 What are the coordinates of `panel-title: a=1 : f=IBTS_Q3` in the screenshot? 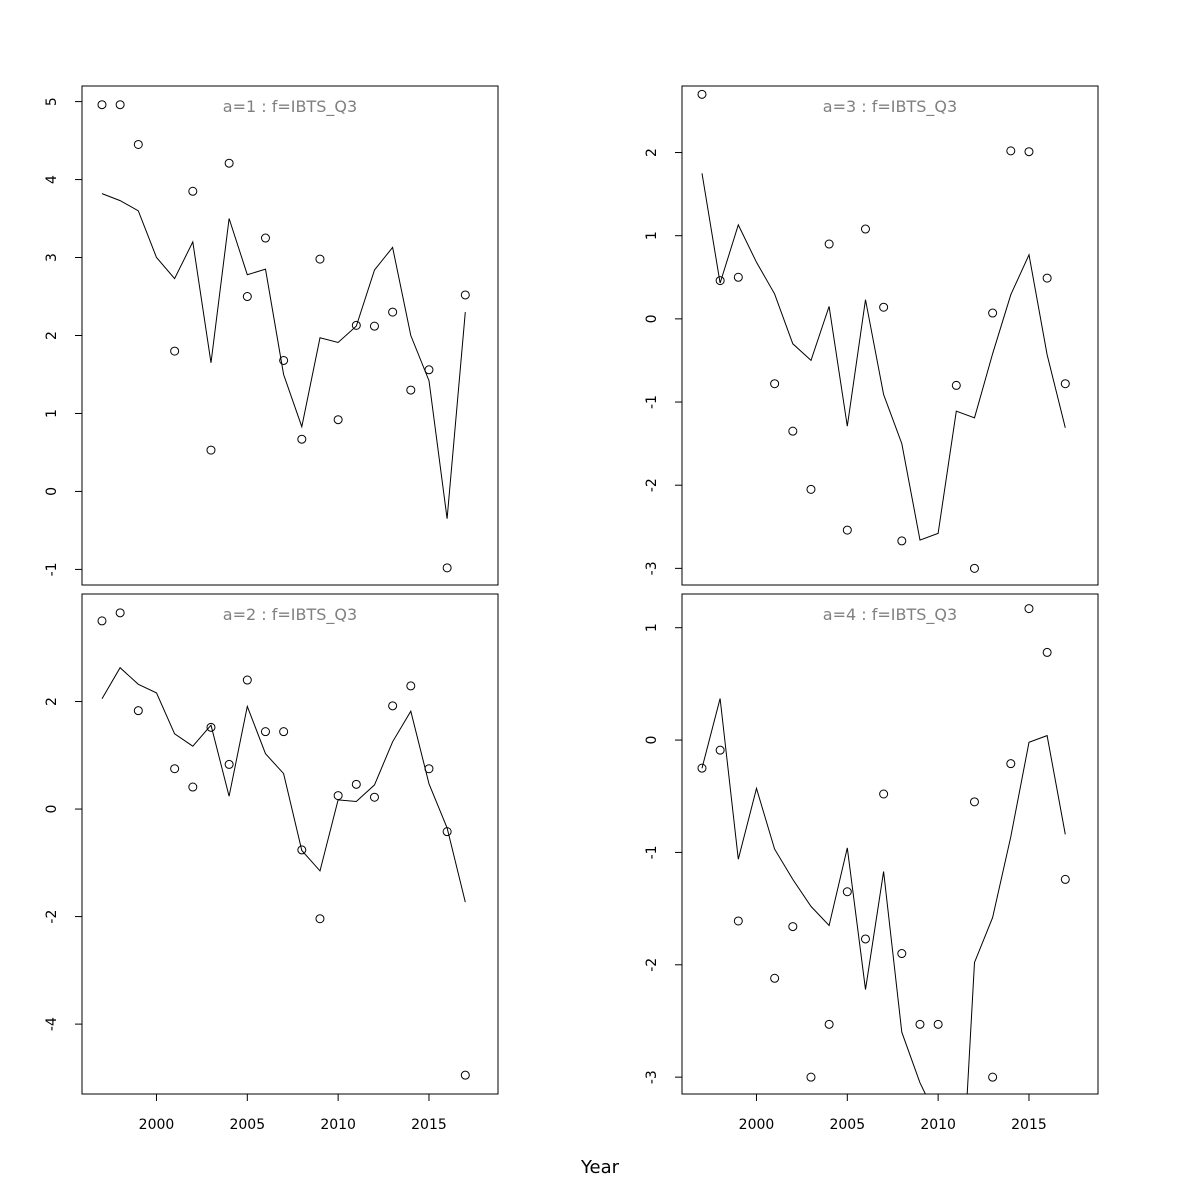 It's located at (290, 107).